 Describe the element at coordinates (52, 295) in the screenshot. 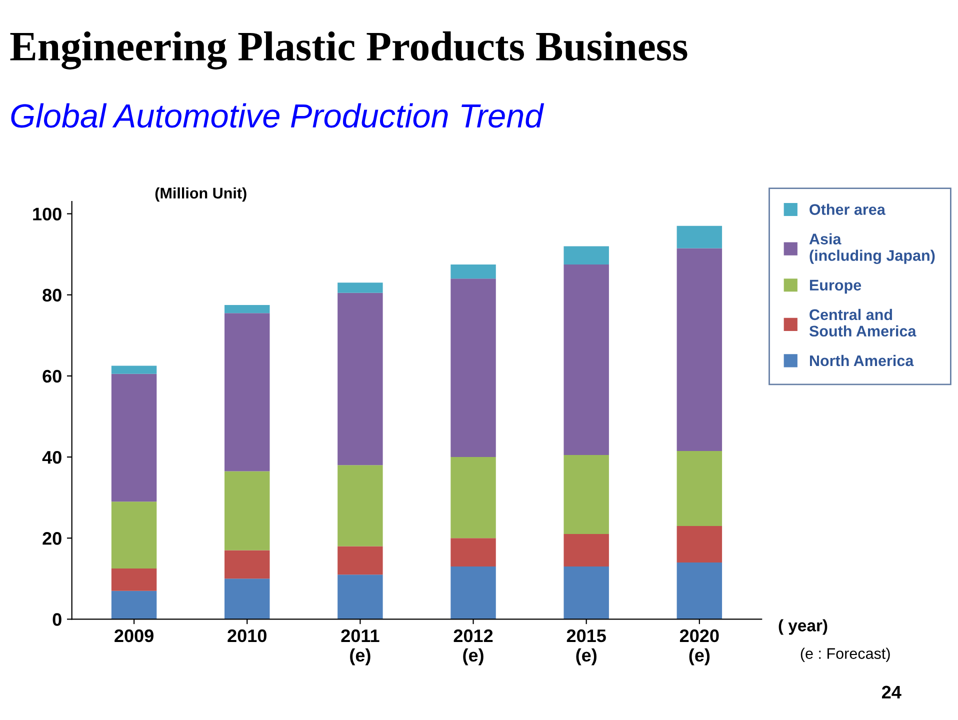

I see `y-tick-label: 80` at that location.